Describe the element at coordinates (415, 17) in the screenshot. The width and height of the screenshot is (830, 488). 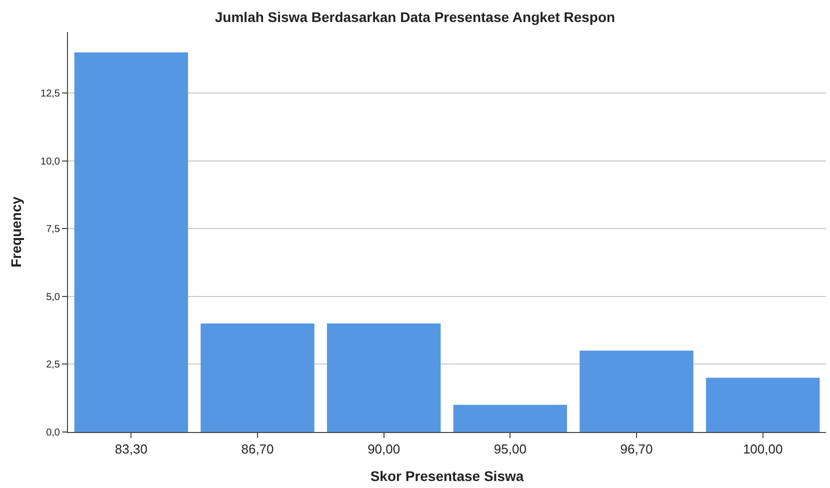
I see `chart-title: Jumlah Siswa Berdasarkan Data Presentase Angket Respon` at that location.